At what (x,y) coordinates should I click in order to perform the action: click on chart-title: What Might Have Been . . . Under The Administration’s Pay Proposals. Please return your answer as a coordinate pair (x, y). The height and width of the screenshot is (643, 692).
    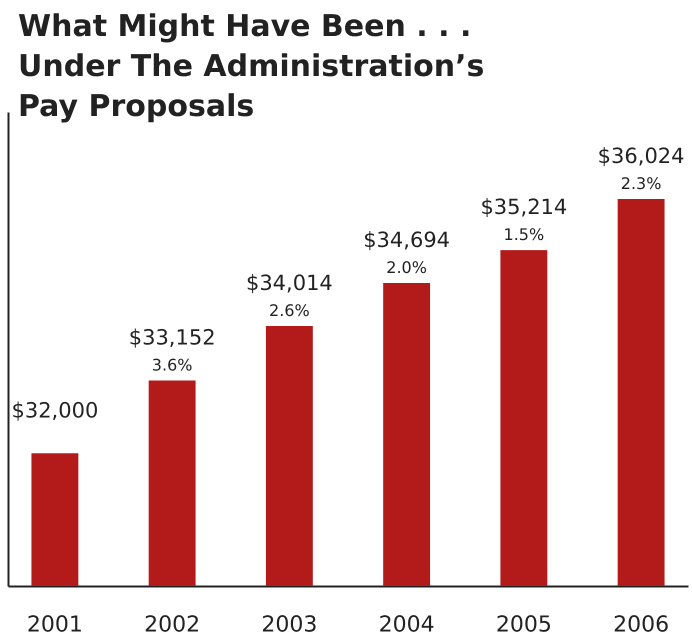
    Looking at the image, I should click on (251, 66).